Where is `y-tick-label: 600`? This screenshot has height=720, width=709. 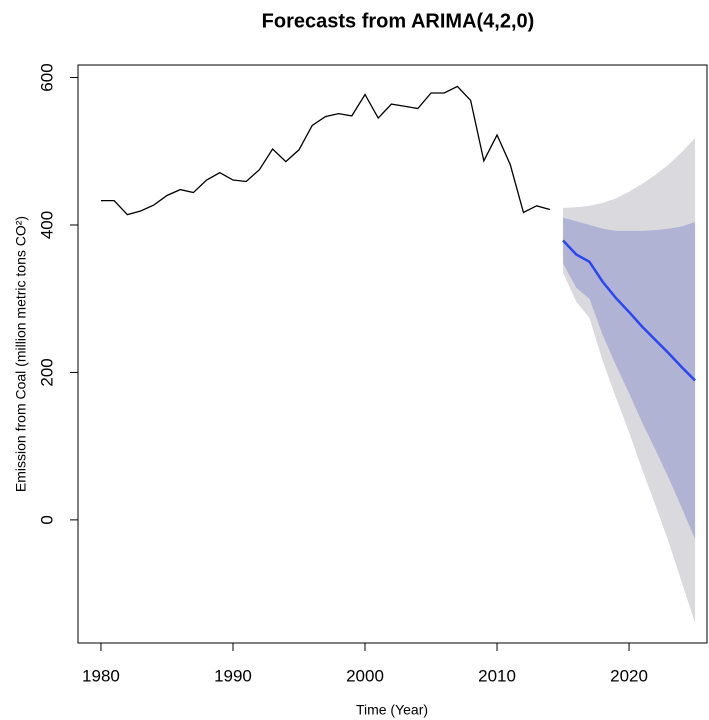 y-tick-label: 600 is located at coordinates (46, 77).